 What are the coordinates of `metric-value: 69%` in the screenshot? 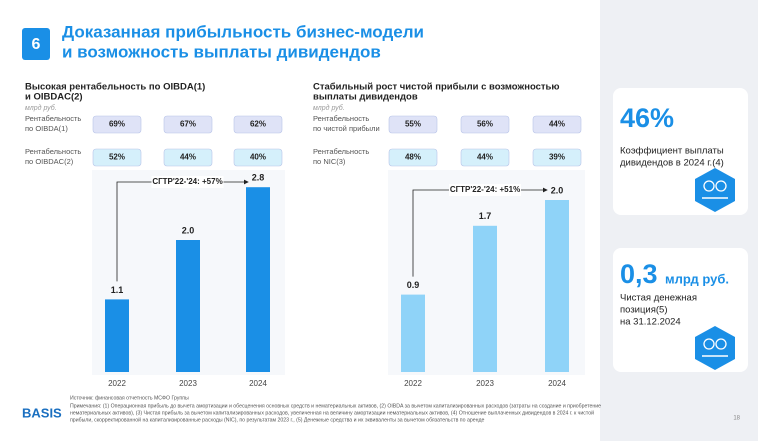 It's located at (117, 124).